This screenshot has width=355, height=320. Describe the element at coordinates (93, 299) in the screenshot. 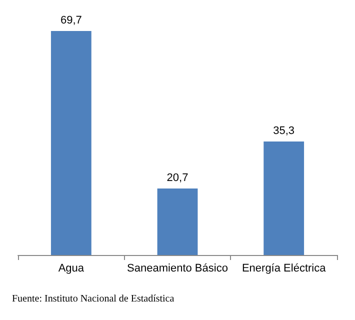

I see `source-note: Fuente: Instituto Nacional de Estadística` at that location.